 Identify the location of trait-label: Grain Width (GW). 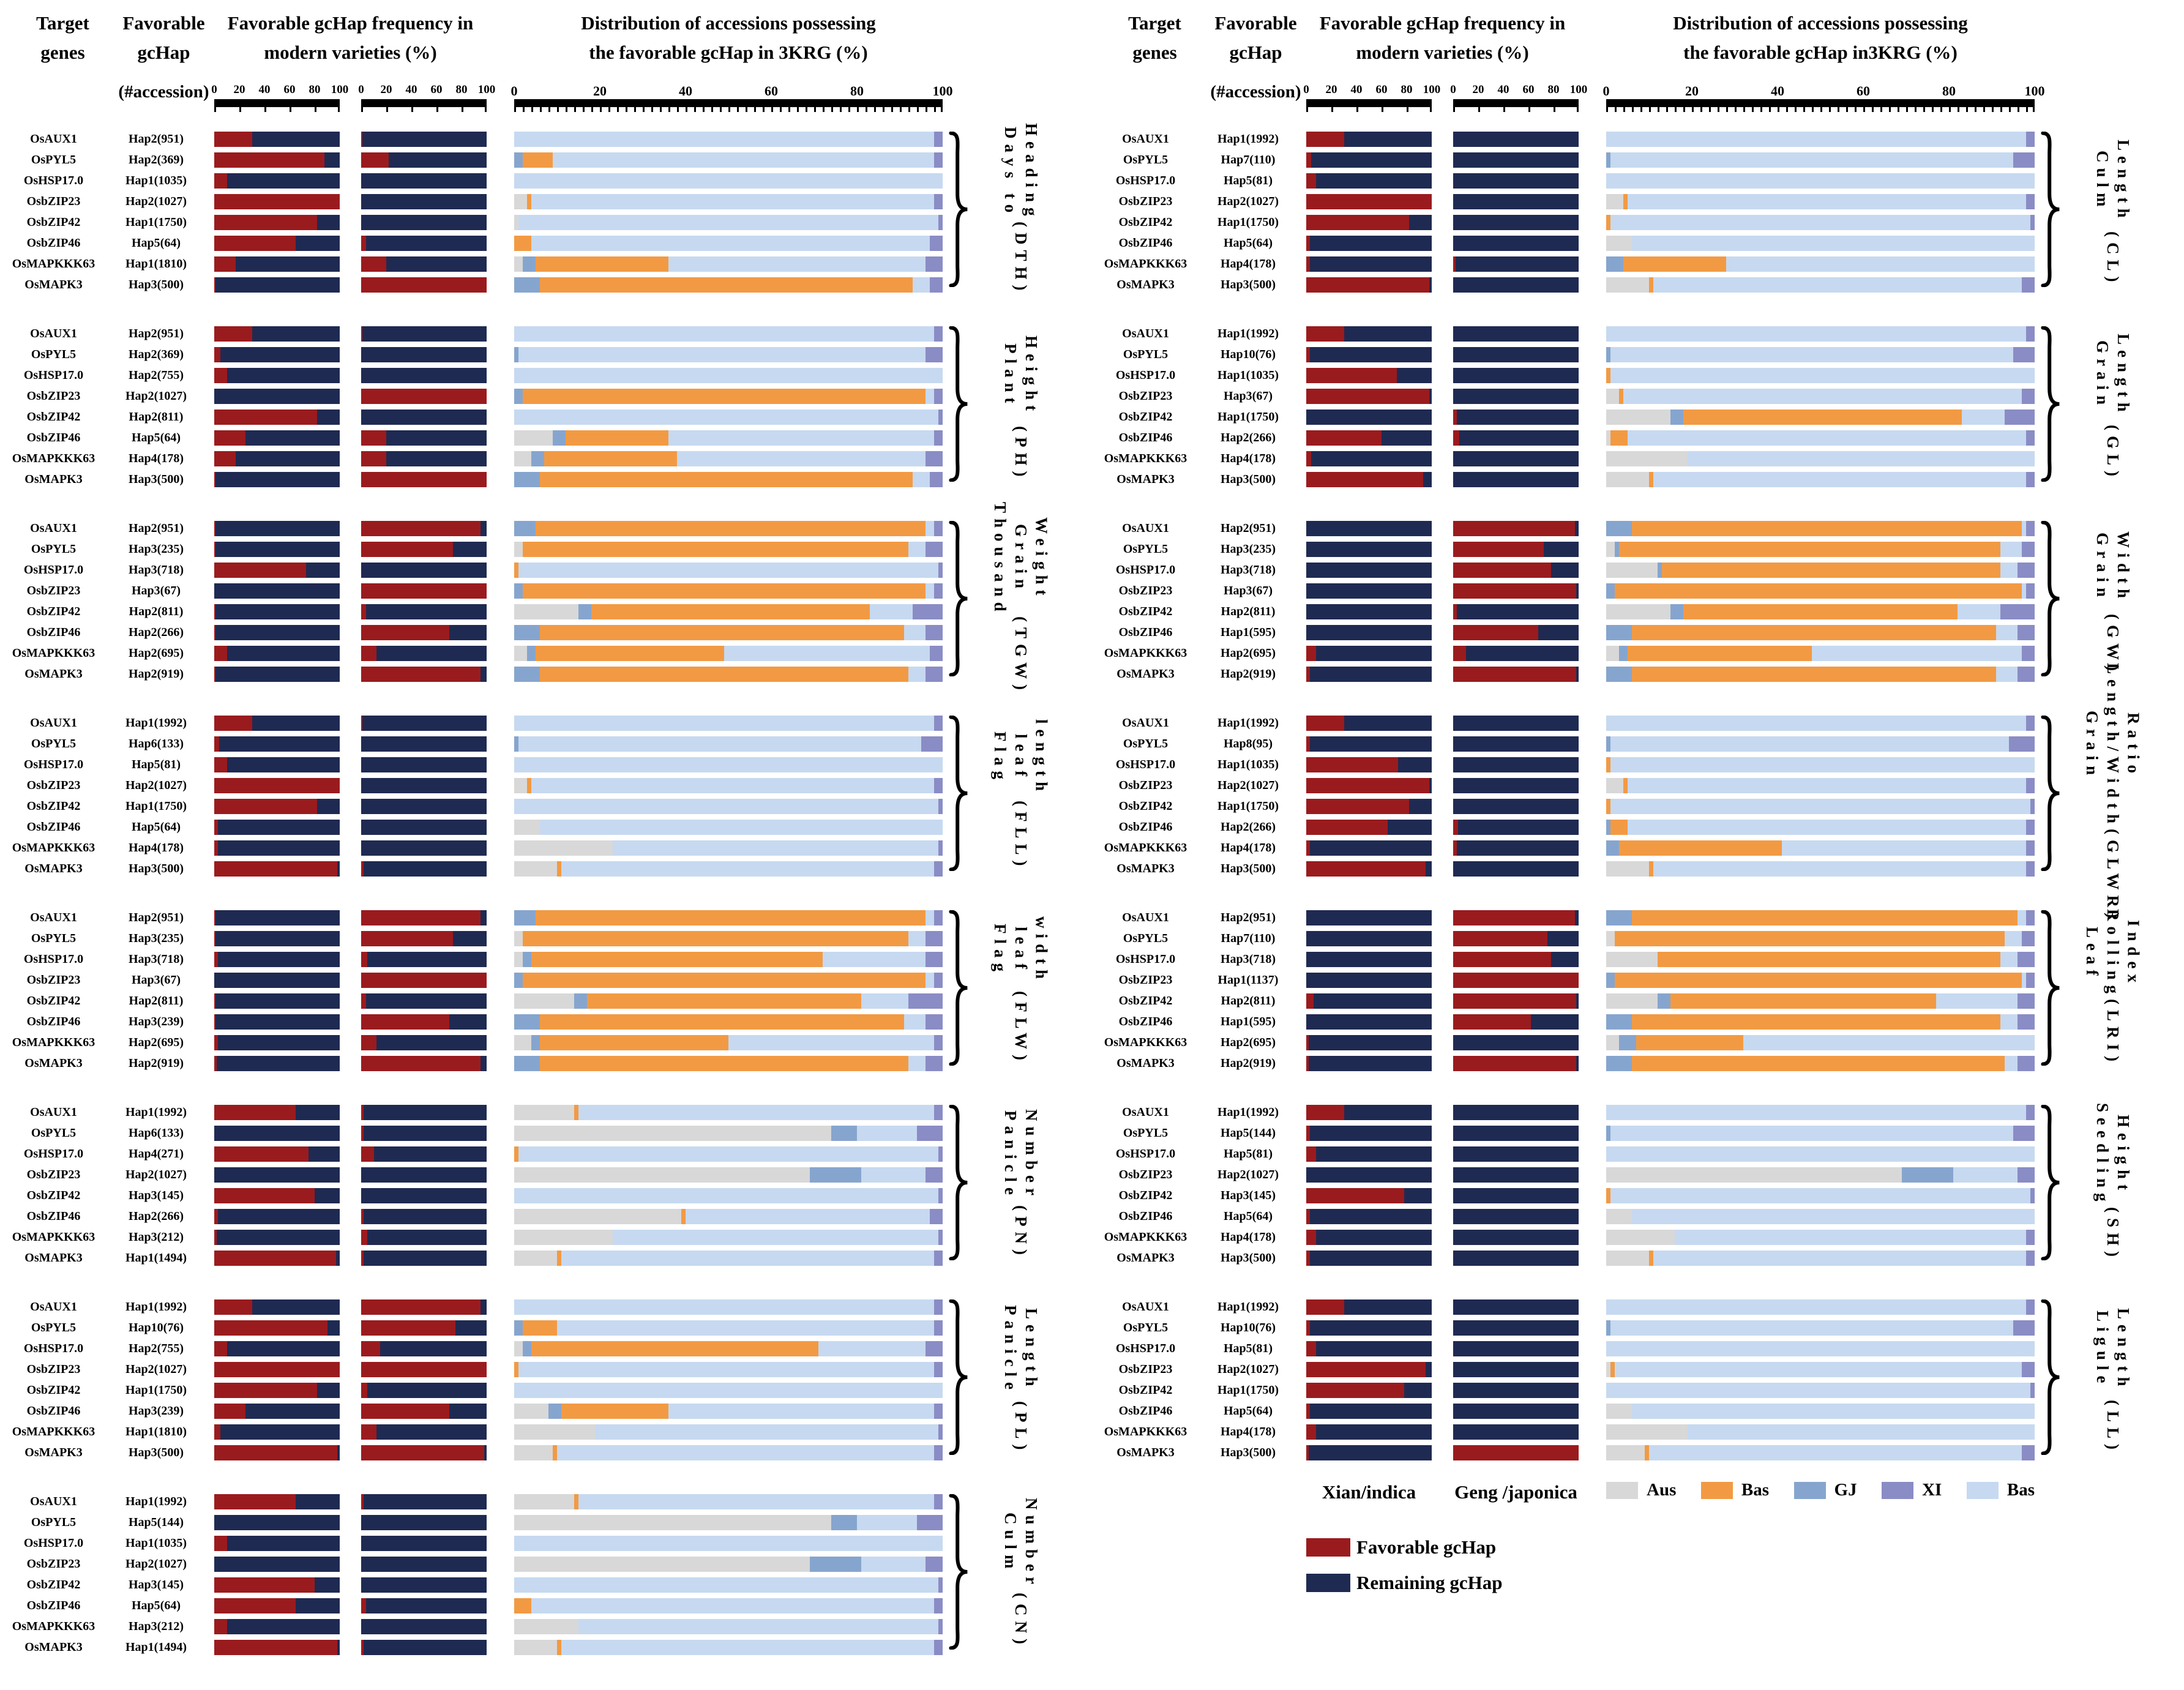
(2113, 603).